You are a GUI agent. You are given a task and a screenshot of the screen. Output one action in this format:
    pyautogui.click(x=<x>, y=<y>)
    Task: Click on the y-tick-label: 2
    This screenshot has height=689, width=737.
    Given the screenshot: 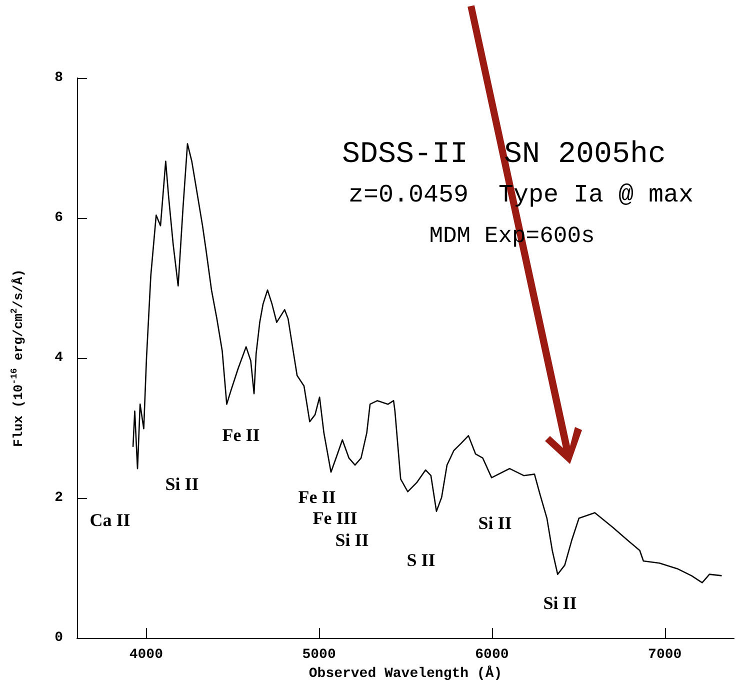 What is the action you would take?
    pyautogui.click(x=58, y=498)
    